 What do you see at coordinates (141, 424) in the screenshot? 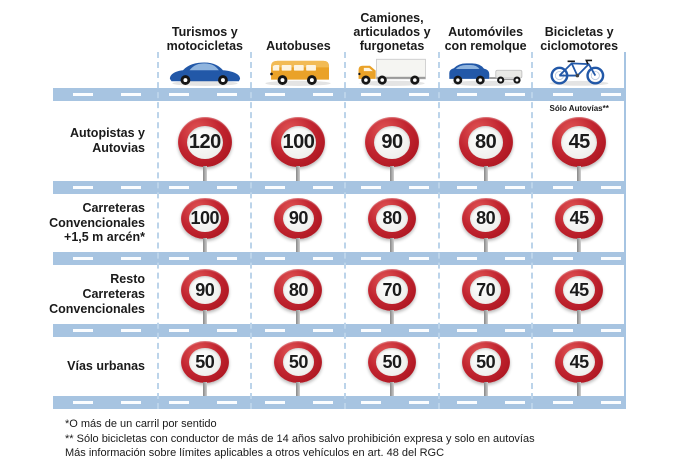
I see `footnote-carril: *O más de un carril por sentido` at bounding box center [141, 424].